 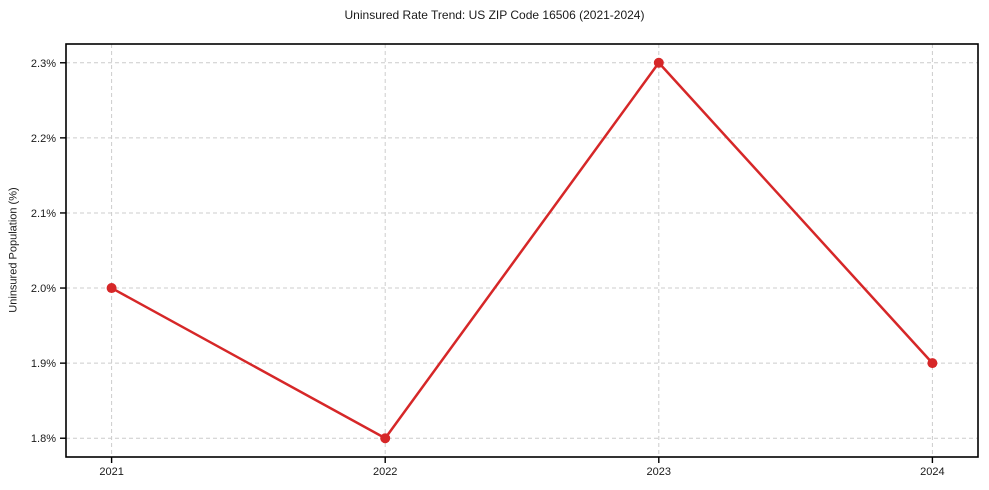 I want to click on y-tick-label: 2.2%, so click(x=43, y=139).